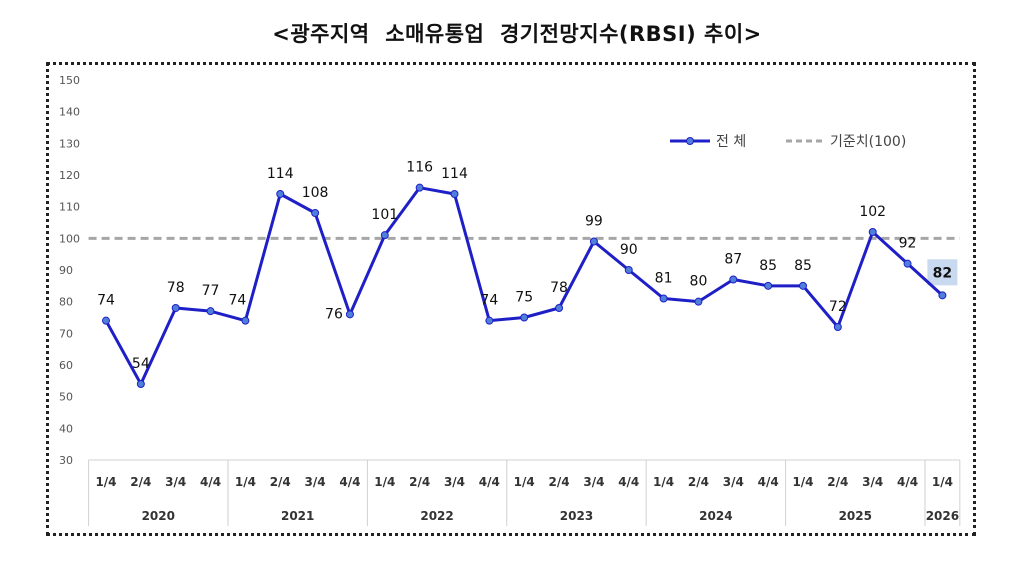 The image size is (1034, 588). I want to click on x-tick-year: 2022, so click(436, 516).